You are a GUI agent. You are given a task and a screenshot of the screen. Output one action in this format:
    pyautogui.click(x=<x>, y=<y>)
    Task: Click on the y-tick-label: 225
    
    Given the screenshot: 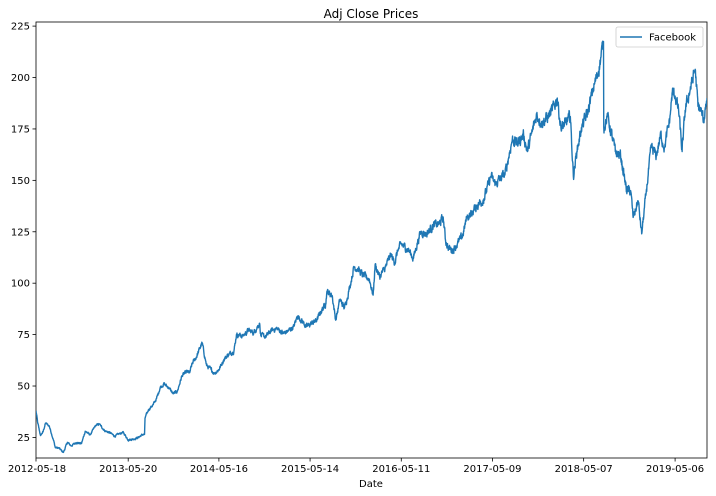 What is the action you would take?
    pyautogui.click(x=20, y=27)
    